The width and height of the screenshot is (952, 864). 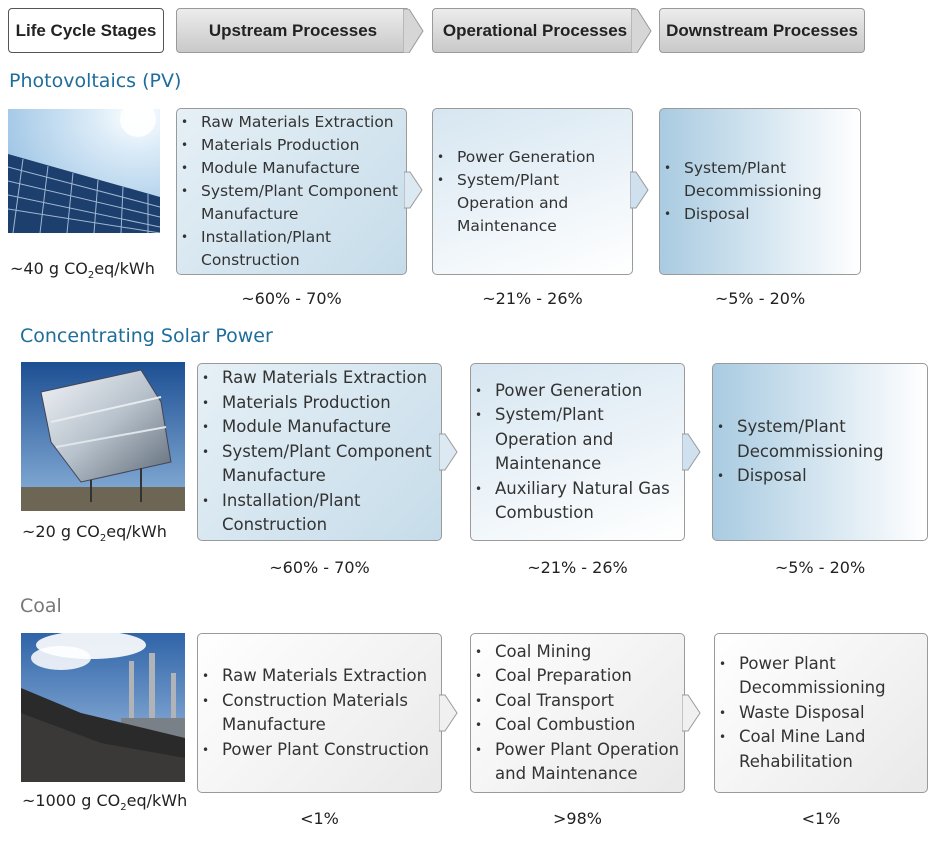 What do you see at coordinates (579, 652) in the screenshot?
I see `list-item: Coal Mining` at bounding box center [579, 652].